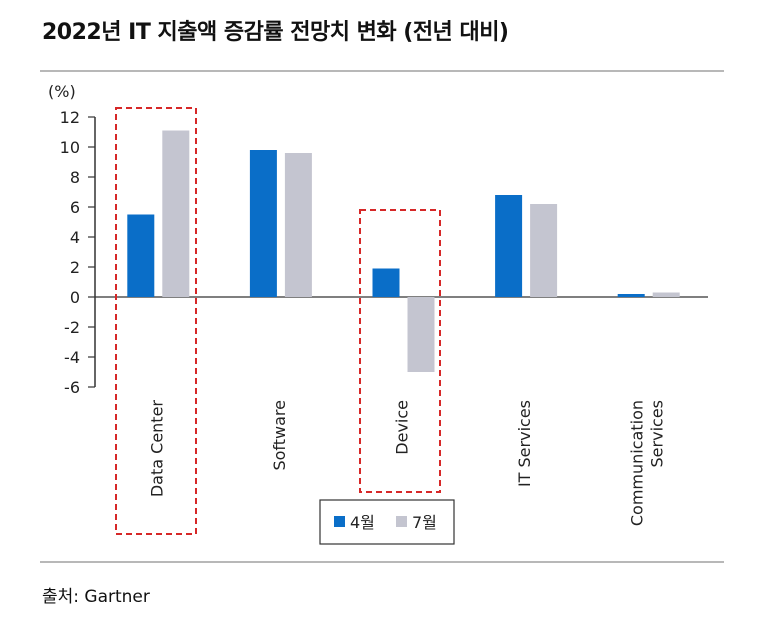  Describe the element at coordinates (263, 223) in the screenshot. I see `bar-software-apr` at that location.